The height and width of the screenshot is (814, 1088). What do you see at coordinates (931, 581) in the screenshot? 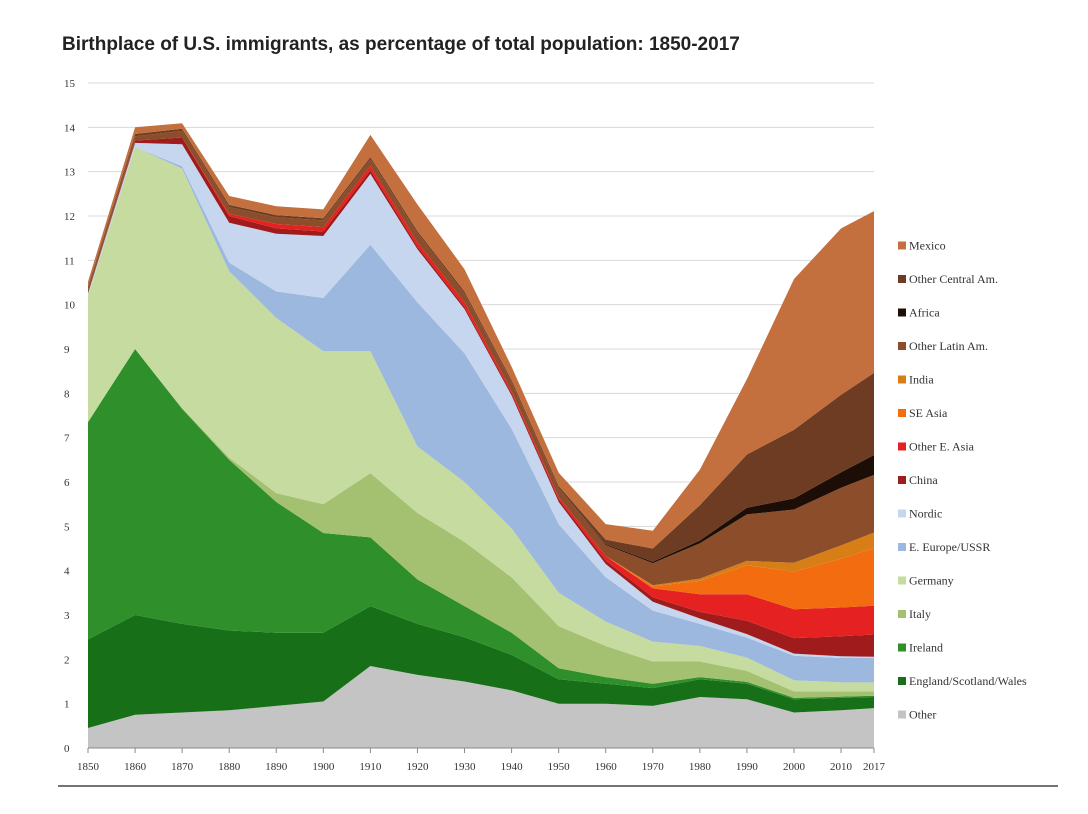
I see `legend-label: Germany` at bounding box center [931, 581].